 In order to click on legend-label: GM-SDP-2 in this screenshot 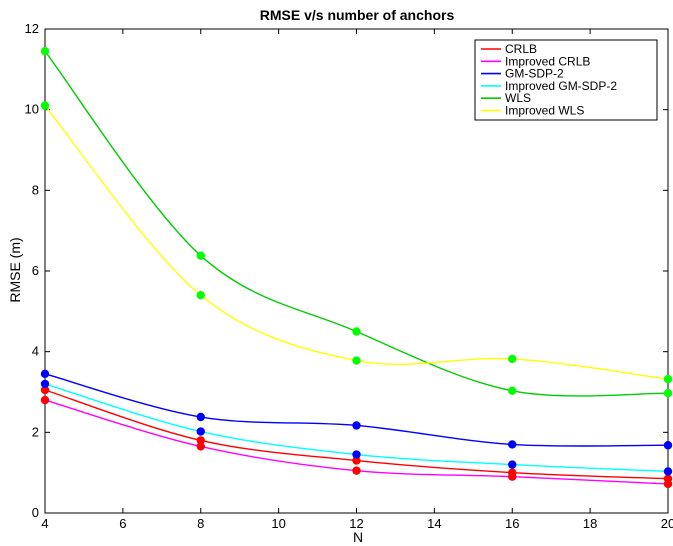, I will do `click(534, 74)`.